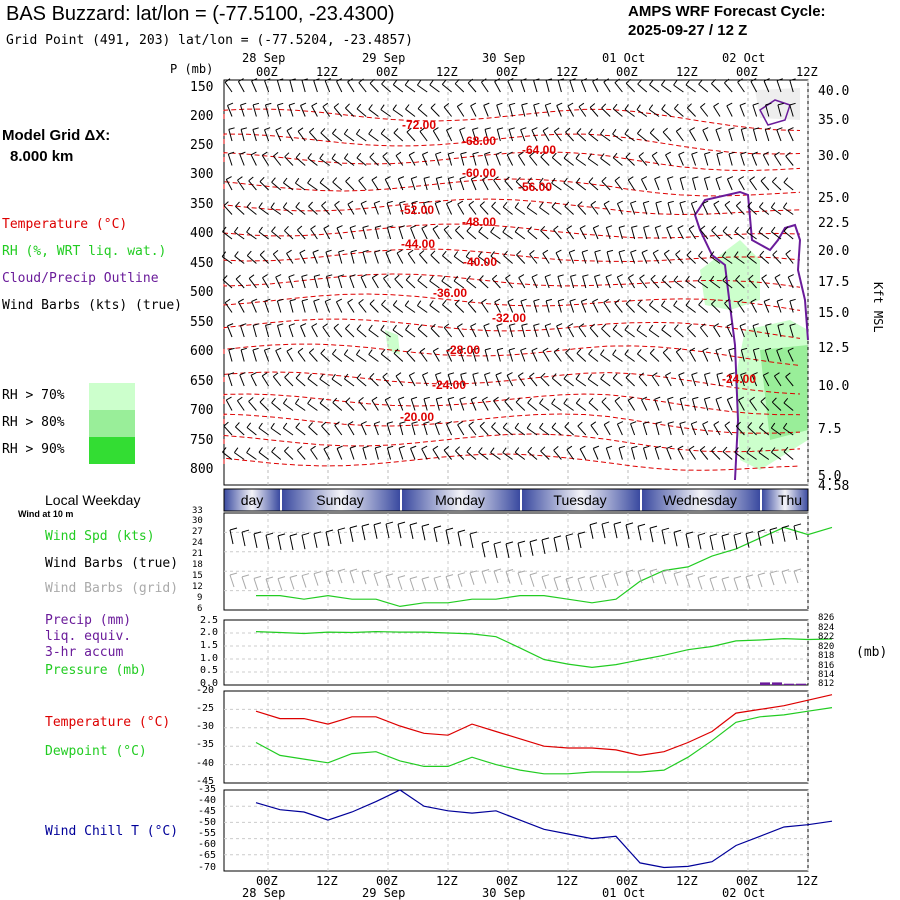  What do you see at coordinates (252, 500) in the screenshot?
I see `weekday-label: day` at bounding box center [252, 500].